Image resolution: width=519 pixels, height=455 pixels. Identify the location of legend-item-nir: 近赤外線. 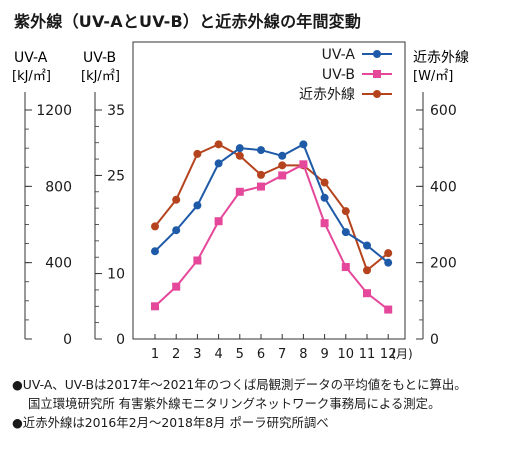
(345, 95).